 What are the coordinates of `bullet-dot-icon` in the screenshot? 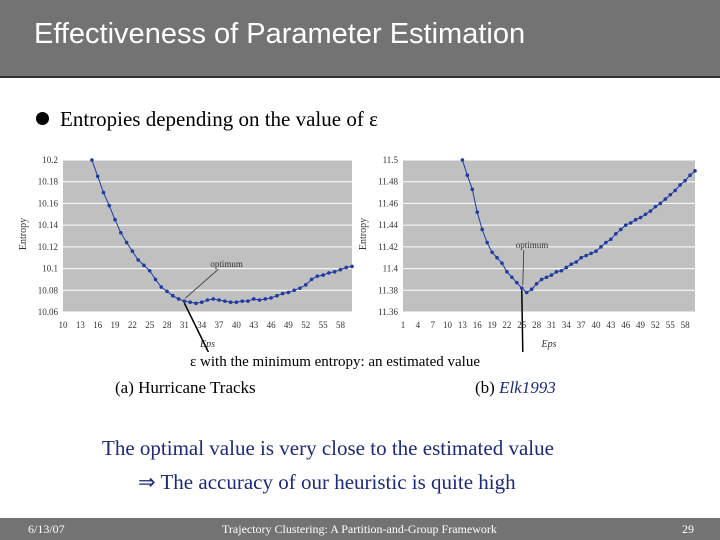 It's located at (42, 118).